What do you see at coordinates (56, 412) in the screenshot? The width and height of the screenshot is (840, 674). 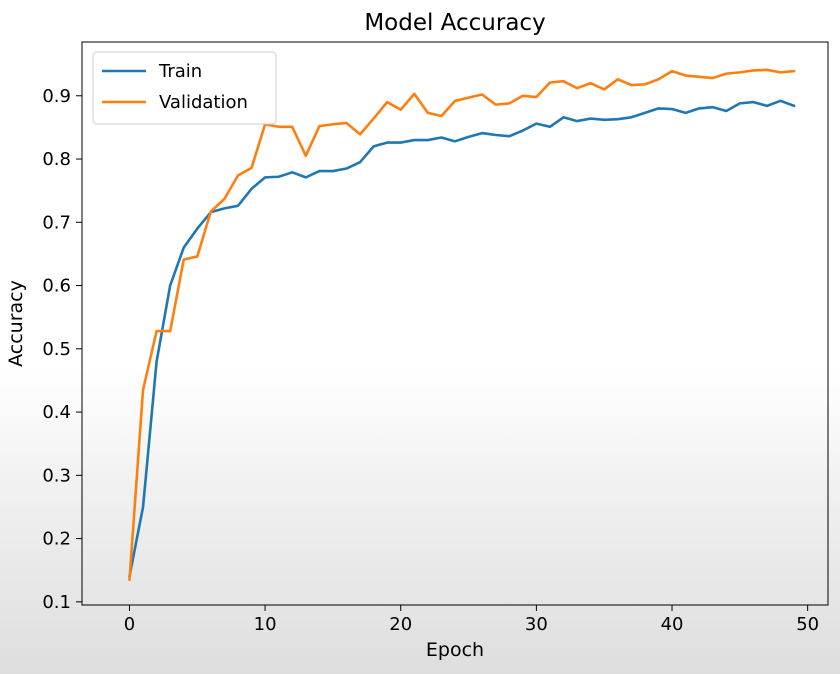 I see `y-tick-label: 0.4` at bounding box center [56, 412].